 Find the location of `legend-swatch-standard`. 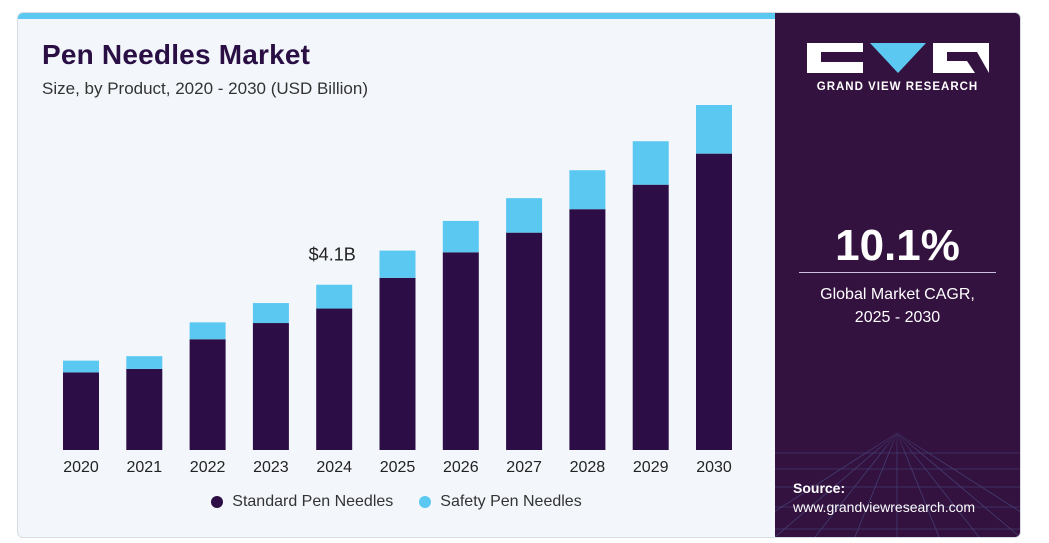

legend-swatch-standard is located at coordinates (217, 502).